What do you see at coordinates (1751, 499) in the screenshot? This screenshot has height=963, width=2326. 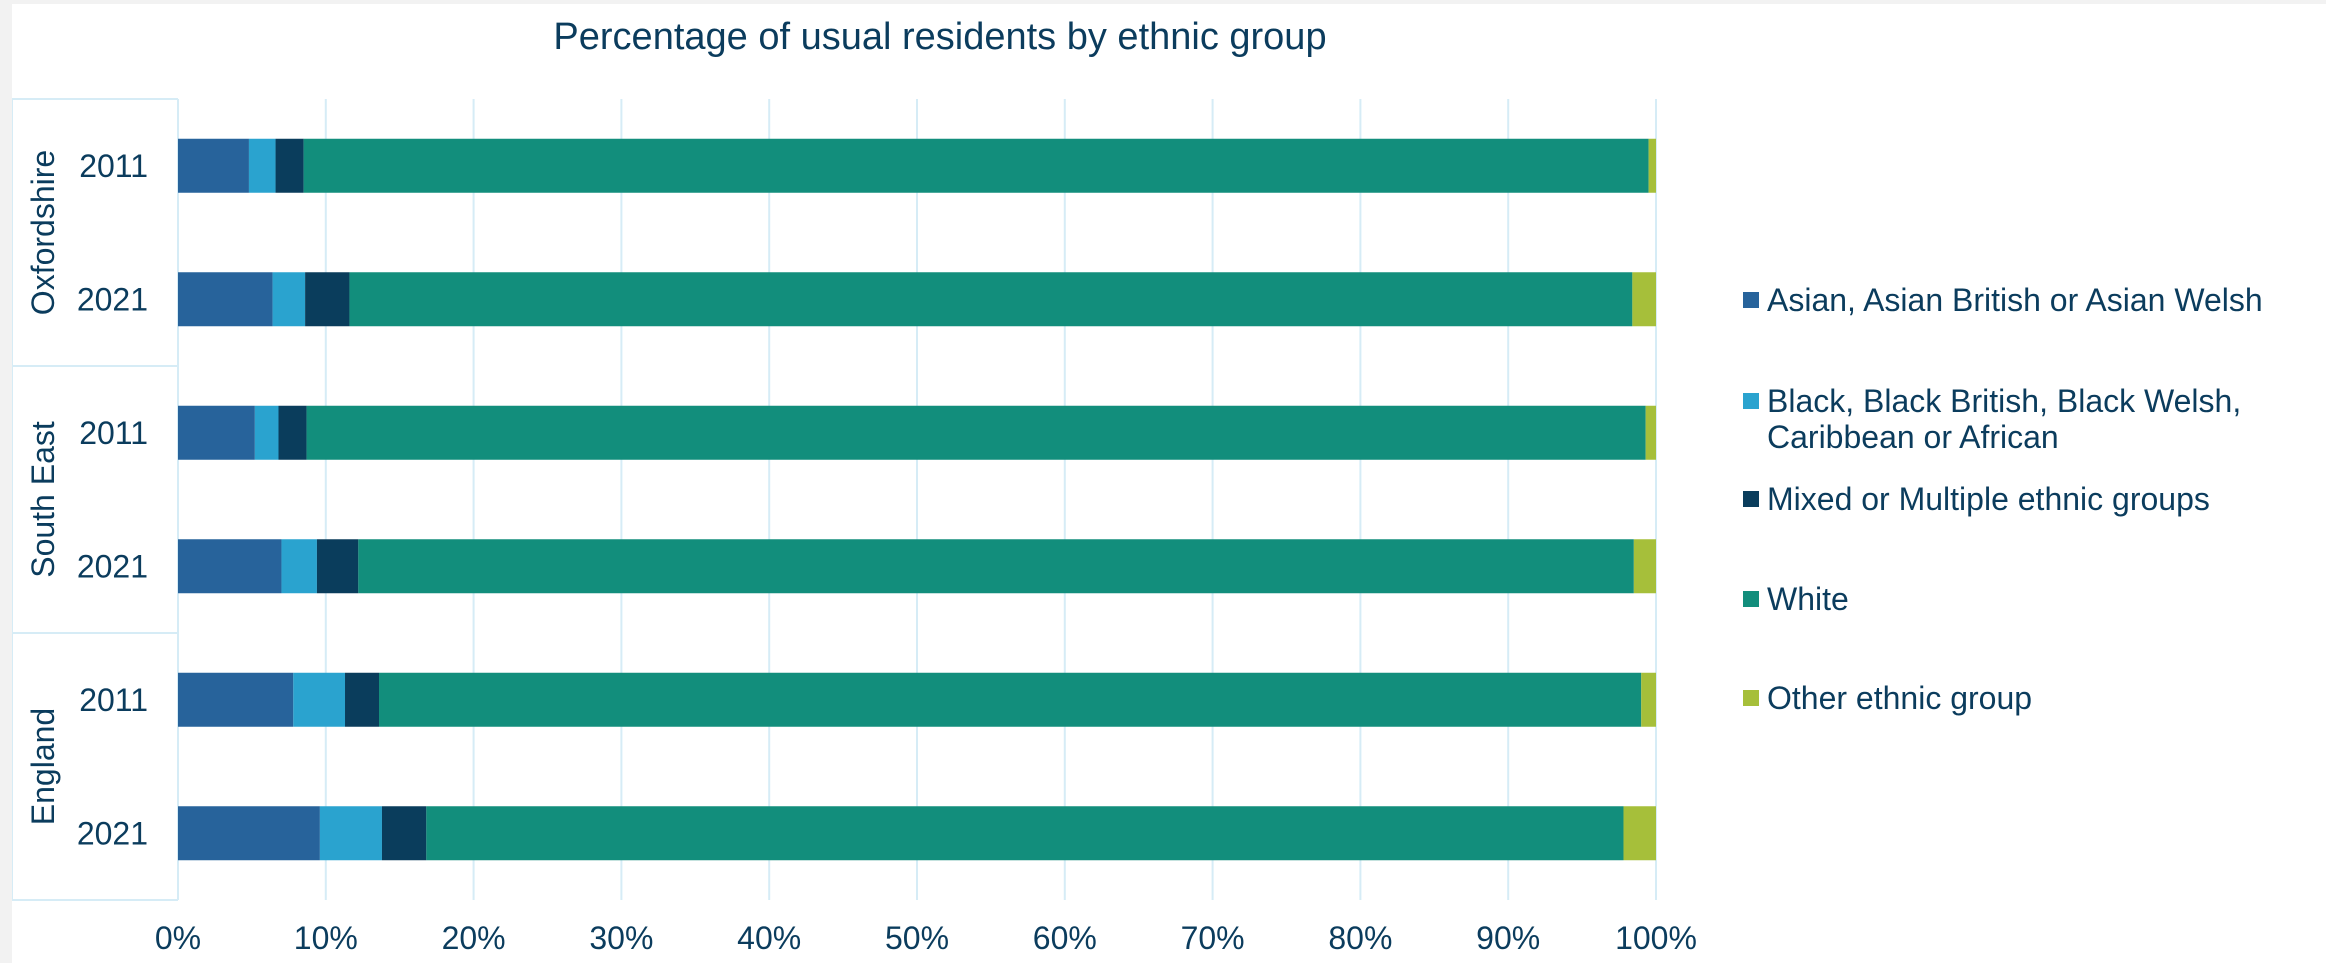 I see `legend-swatch-mixed-or-multiple-ethnic-groups` at bounding box center [1751, 499].